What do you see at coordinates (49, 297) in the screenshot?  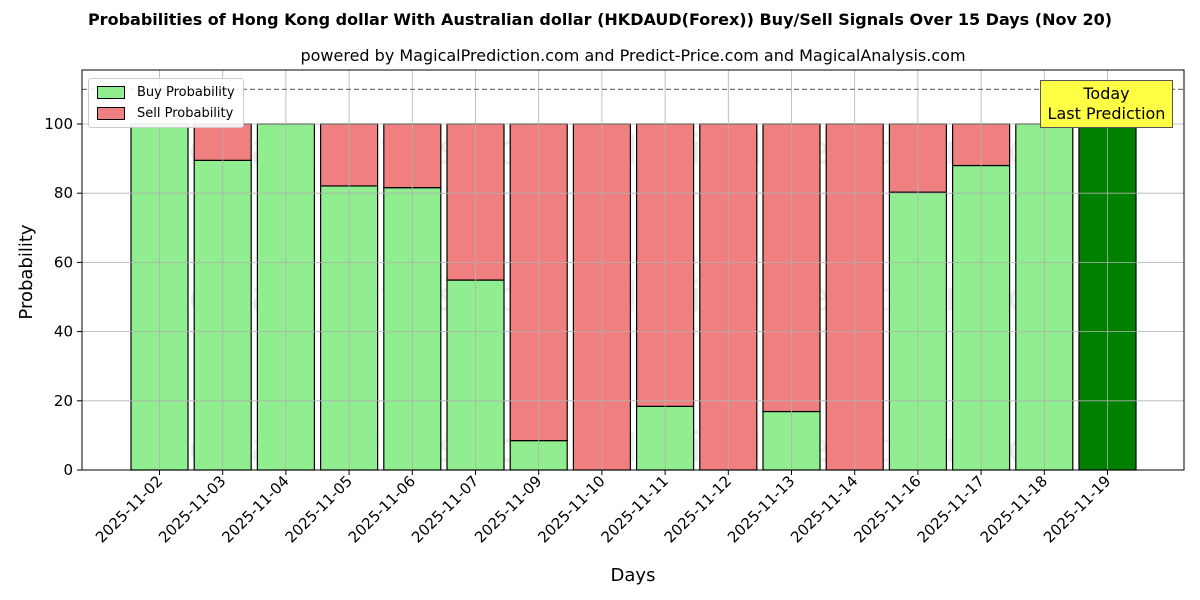 I see `y-axis: 0 20 40 60 80 100 Probability` at bounding box center [49, 297].